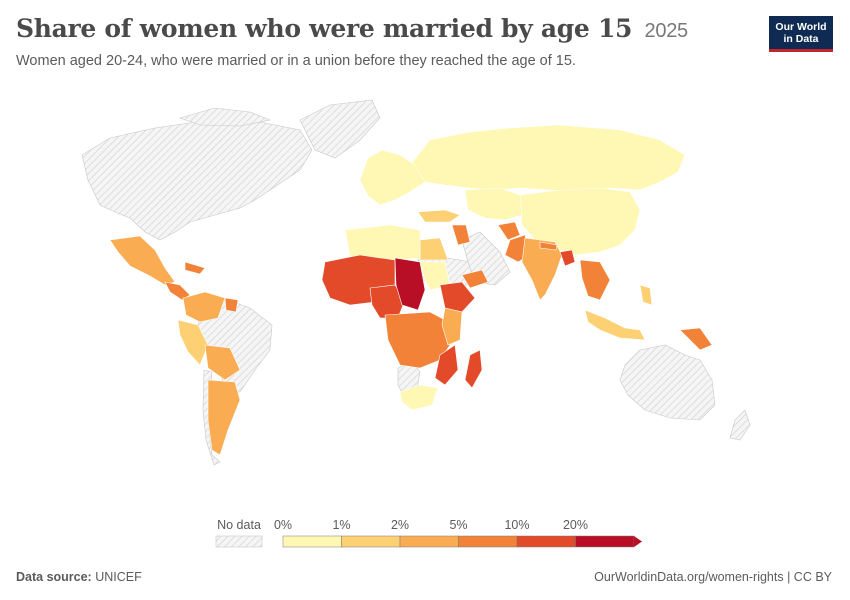  What do you see at coordinates (547, 158) in the screenshot?
I see `region-russia` at bounding box center [547, 158].